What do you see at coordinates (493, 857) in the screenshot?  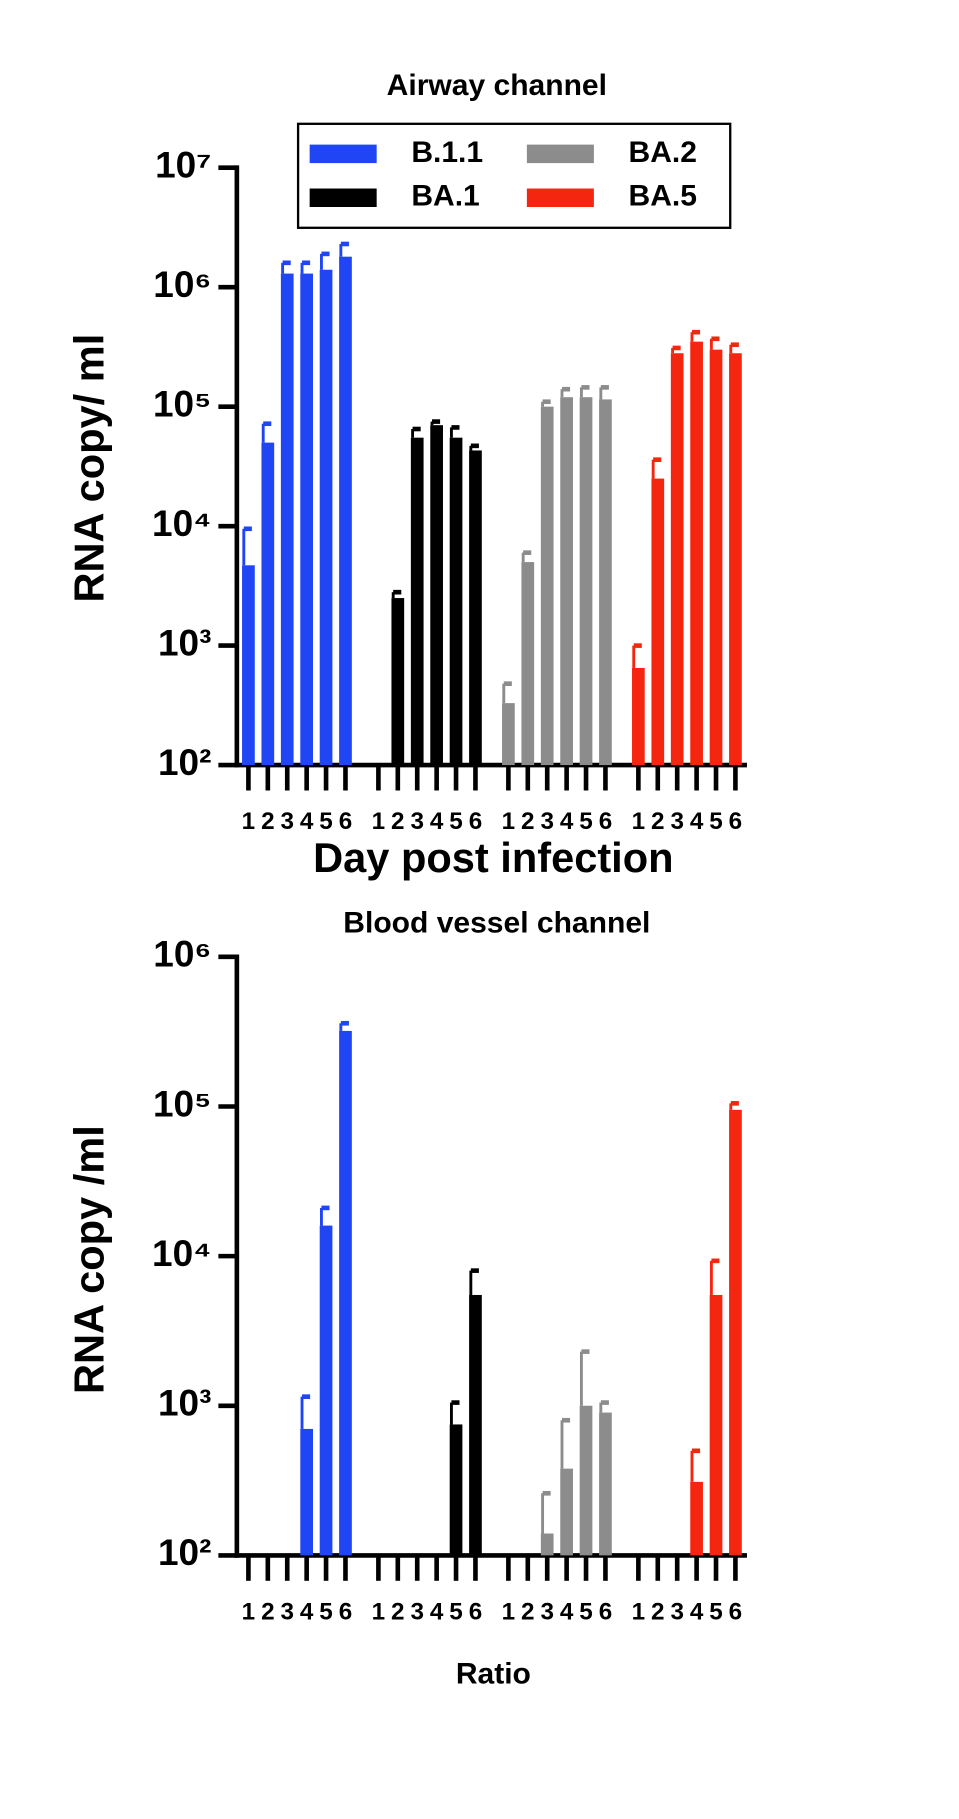 I see `x-axis-label: Day post infection` at bounding box center [493, 857].